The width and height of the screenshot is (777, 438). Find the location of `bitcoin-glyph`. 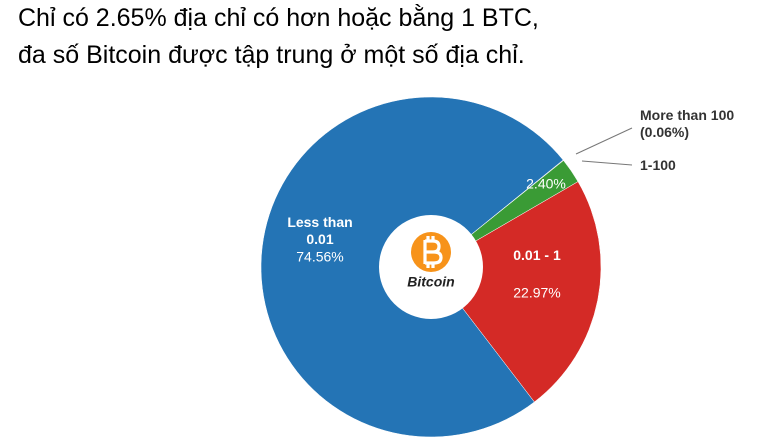

bitcoin-glyph is located at coordinates (433, 252).